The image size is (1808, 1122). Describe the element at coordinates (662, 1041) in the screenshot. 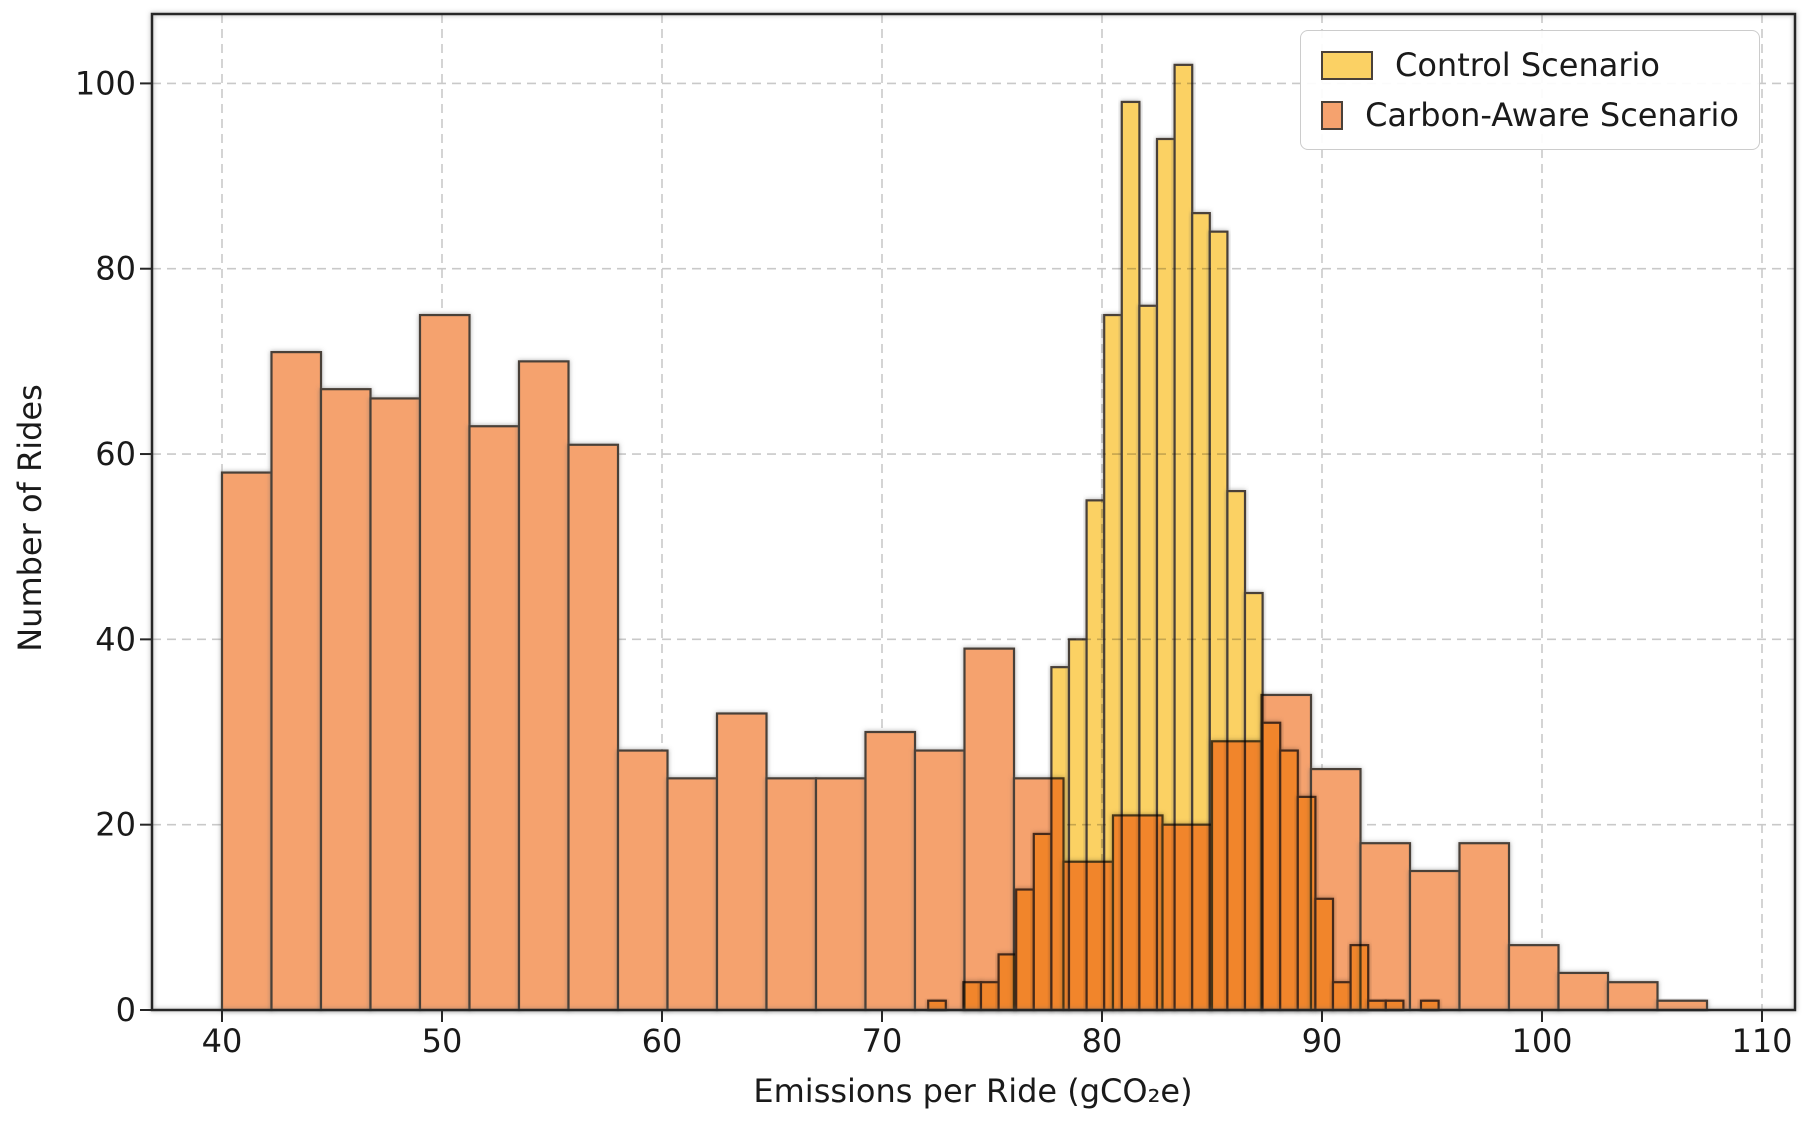

I see `x-tick-label: 60` at that location.